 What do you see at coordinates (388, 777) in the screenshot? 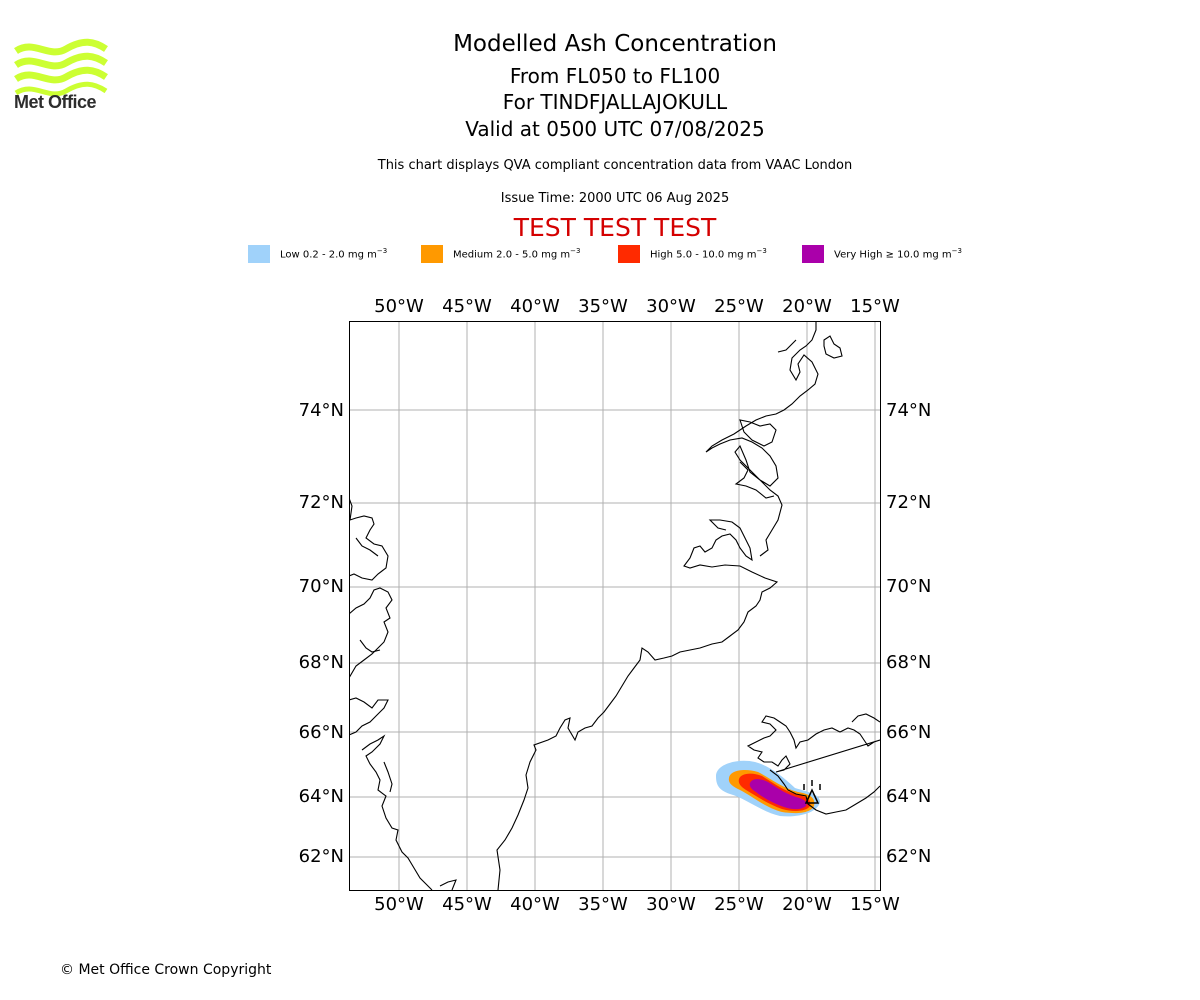
I see `greenland-west-islands` at bounding box center [388, 777].